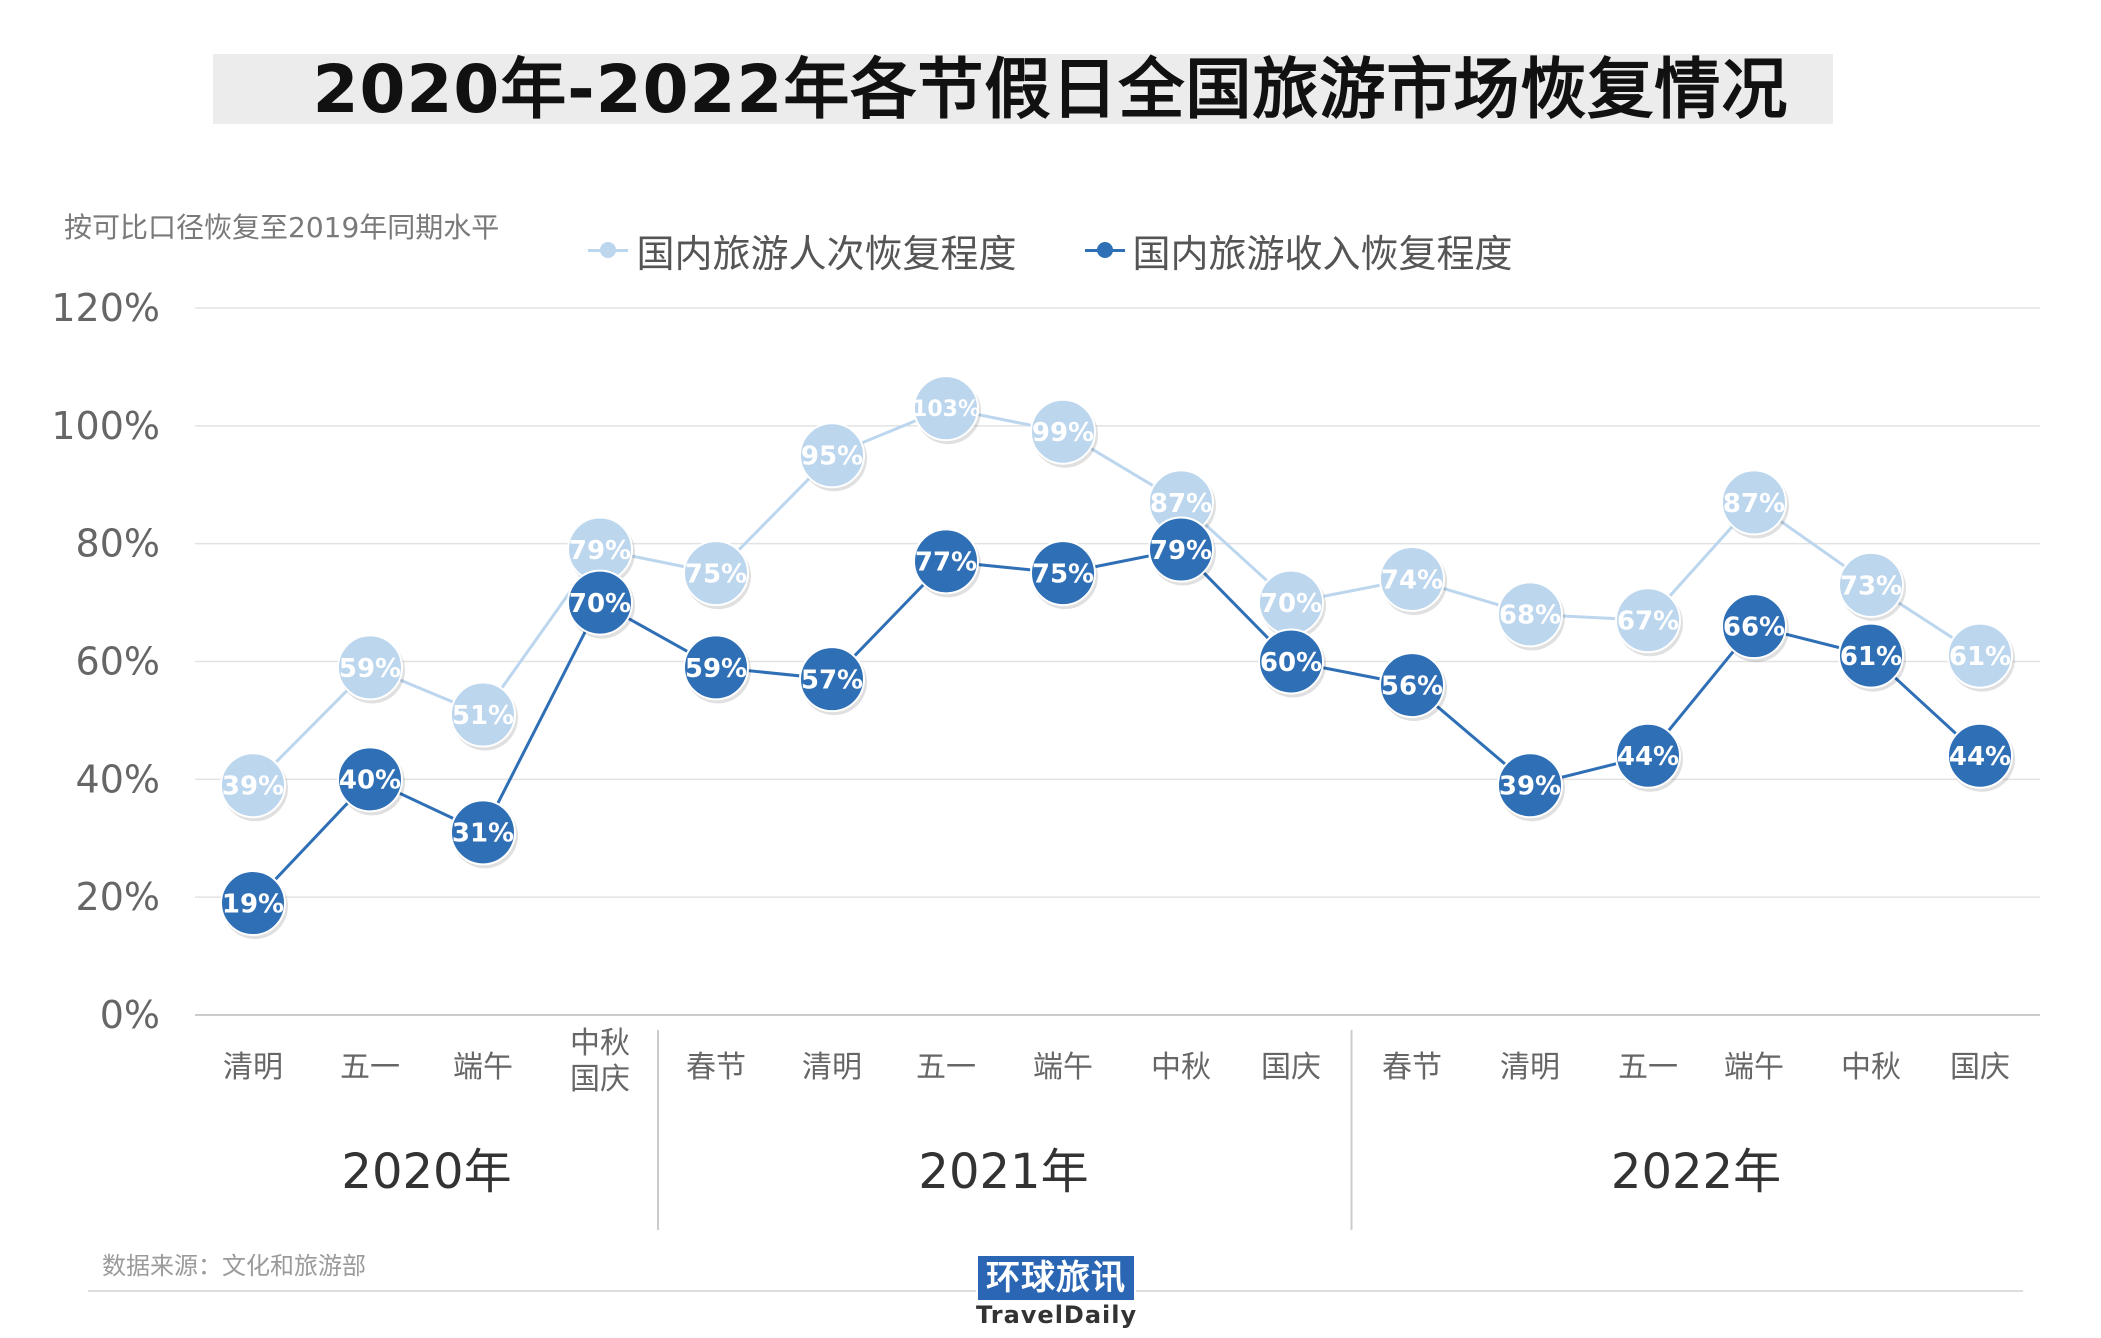  I want to click on data-label-visits: 70%, so click(1291, 604).